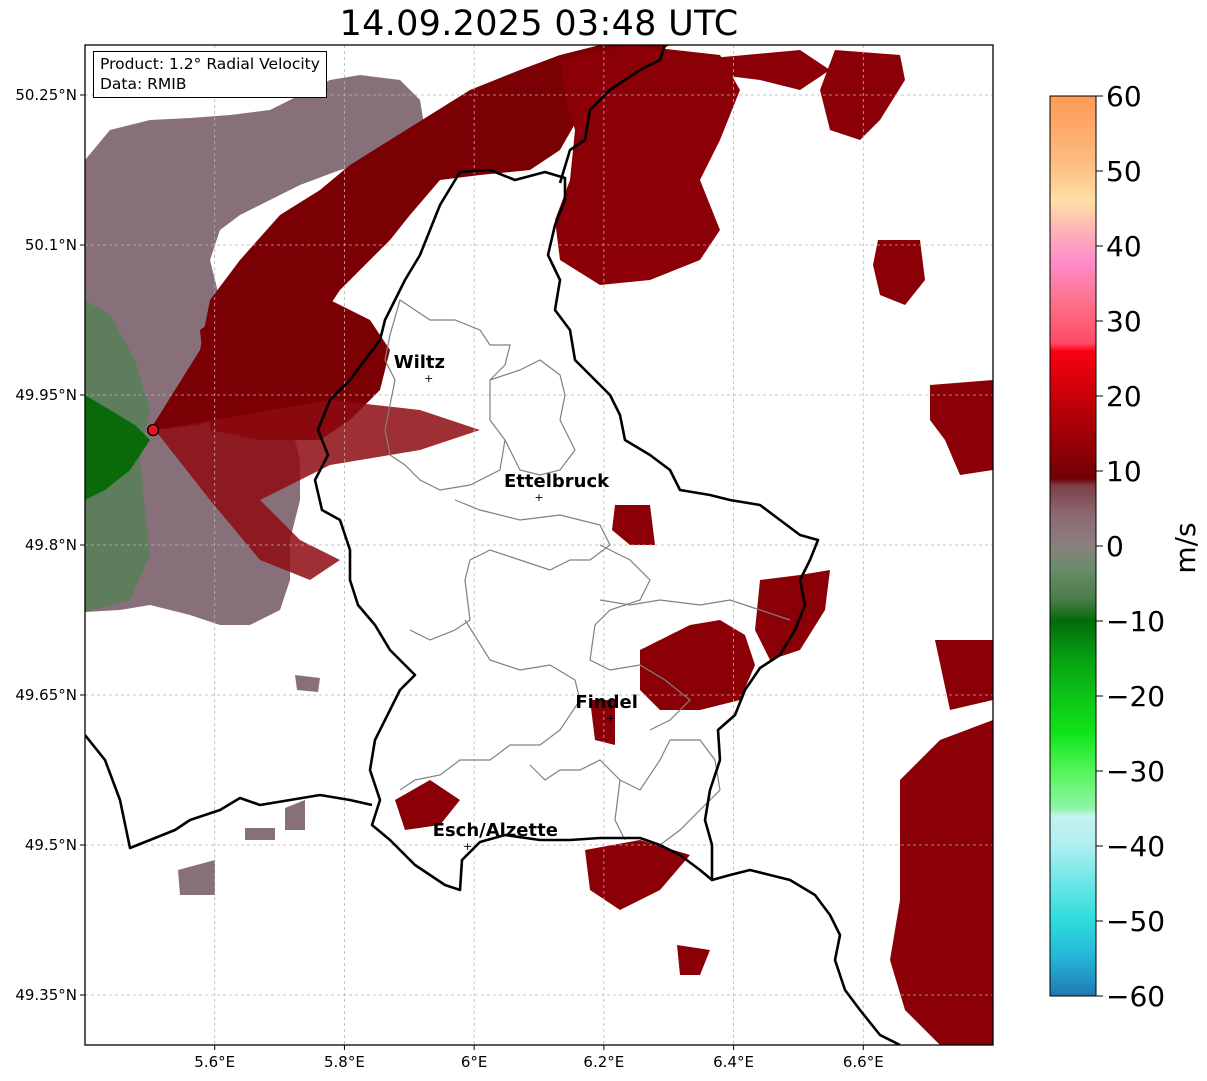  What do you see at coordinates (557, 481) in the screenshot?
I see `city-label: Ettelbruck` at bounding box center [557, 481].